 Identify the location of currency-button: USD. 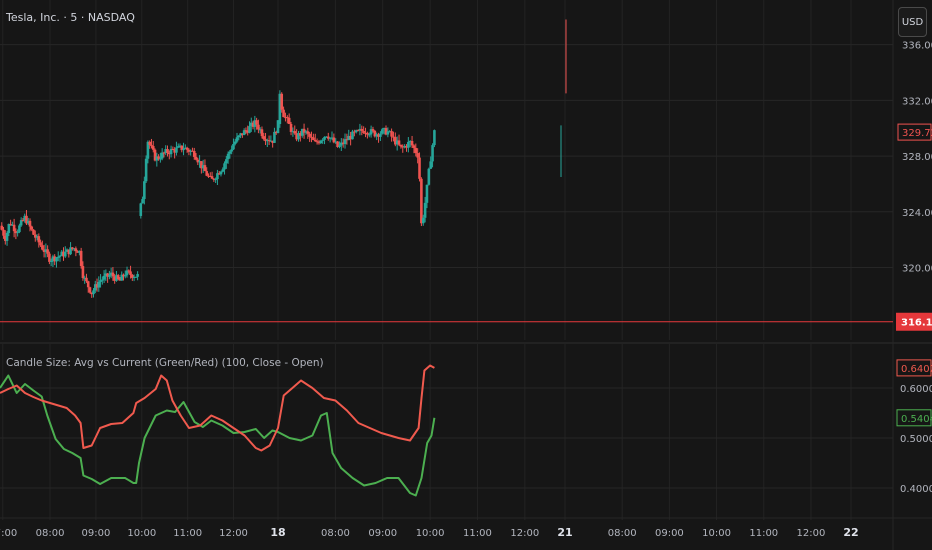
(912, 22).